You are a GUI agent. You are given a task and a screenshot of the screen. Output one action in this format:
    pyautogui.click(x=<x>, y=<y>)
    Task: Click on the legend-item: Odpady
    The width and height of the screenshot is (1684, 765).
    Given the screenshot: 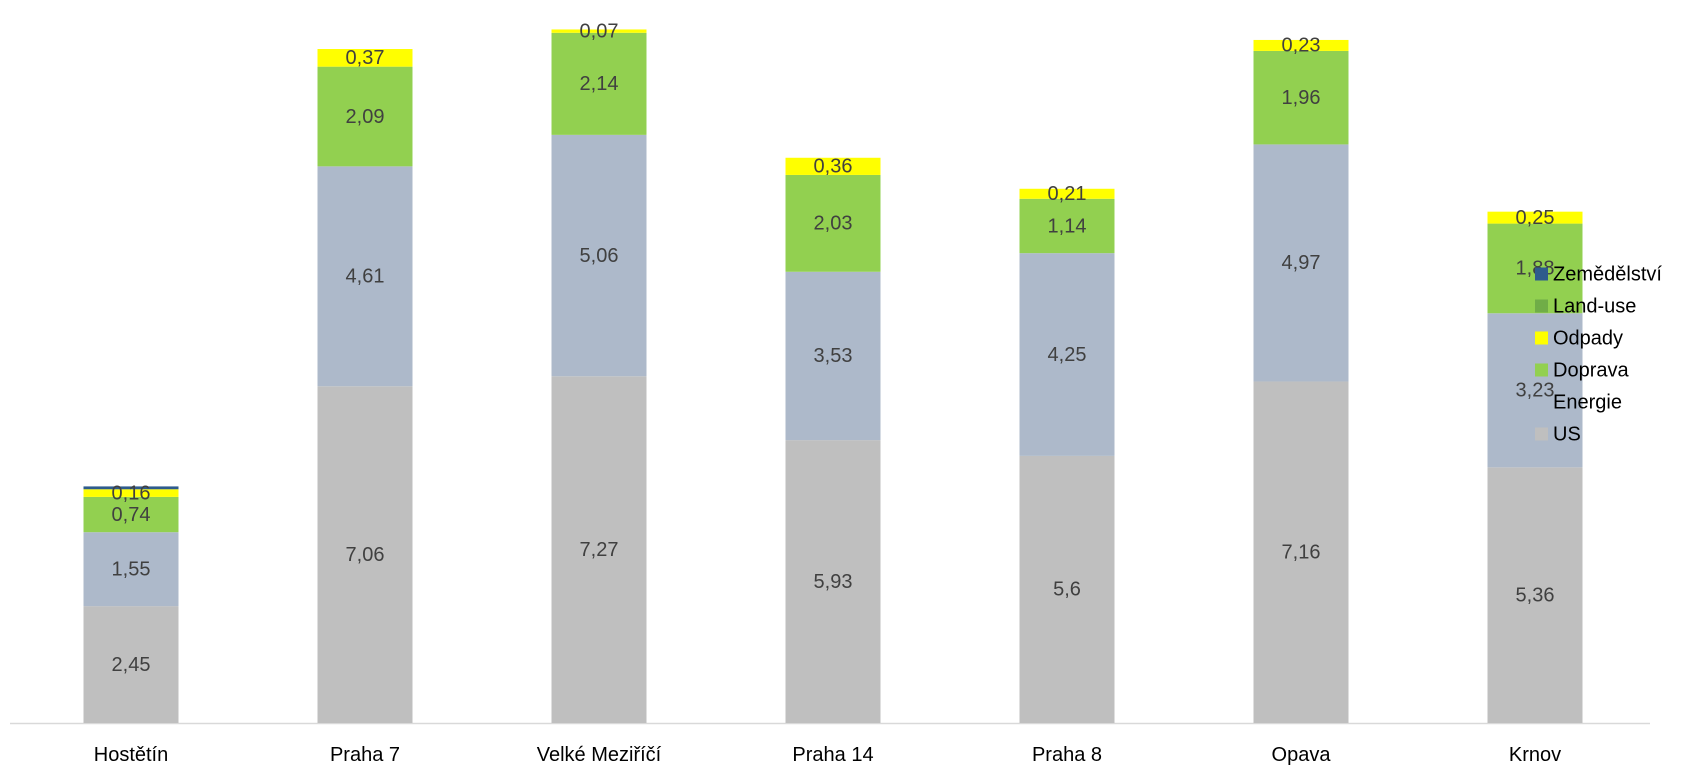 What is the action you would take?
    pyautogui.click(x=1579, y=338)
    